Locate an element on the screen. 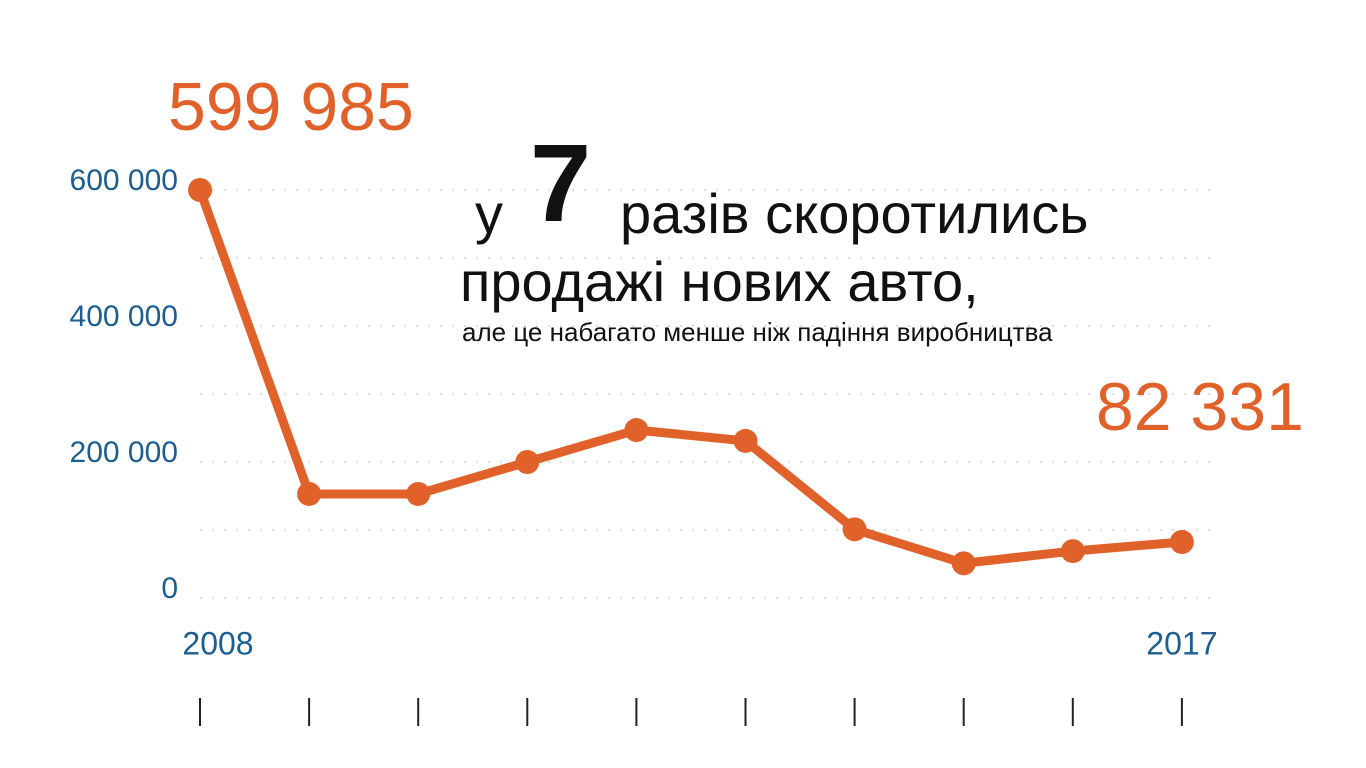 The height and width of the screenshot is (768, 1366). annotation: разів скоротились is located at coordinates (854, 213).